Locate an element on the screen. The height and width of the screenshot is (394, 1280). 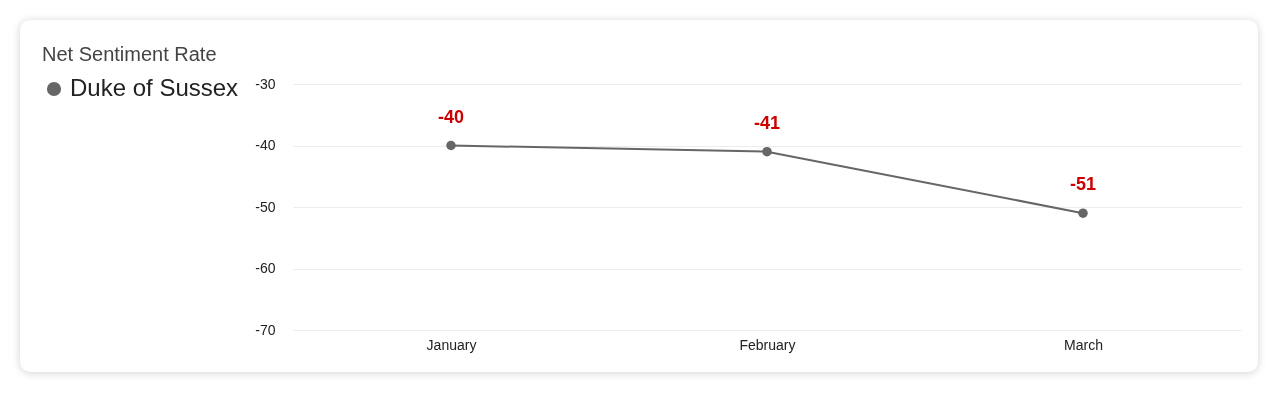
data-label: -41 is located at coordinates (767, 122).